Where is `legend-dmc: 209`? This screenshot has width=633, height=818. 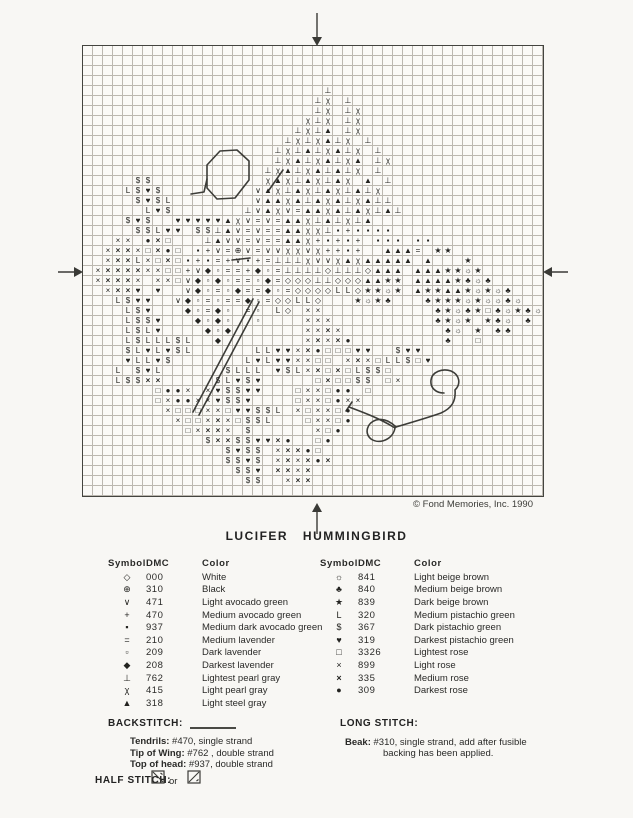
legend-dmc: 209 is located at coordinates (155, 653).